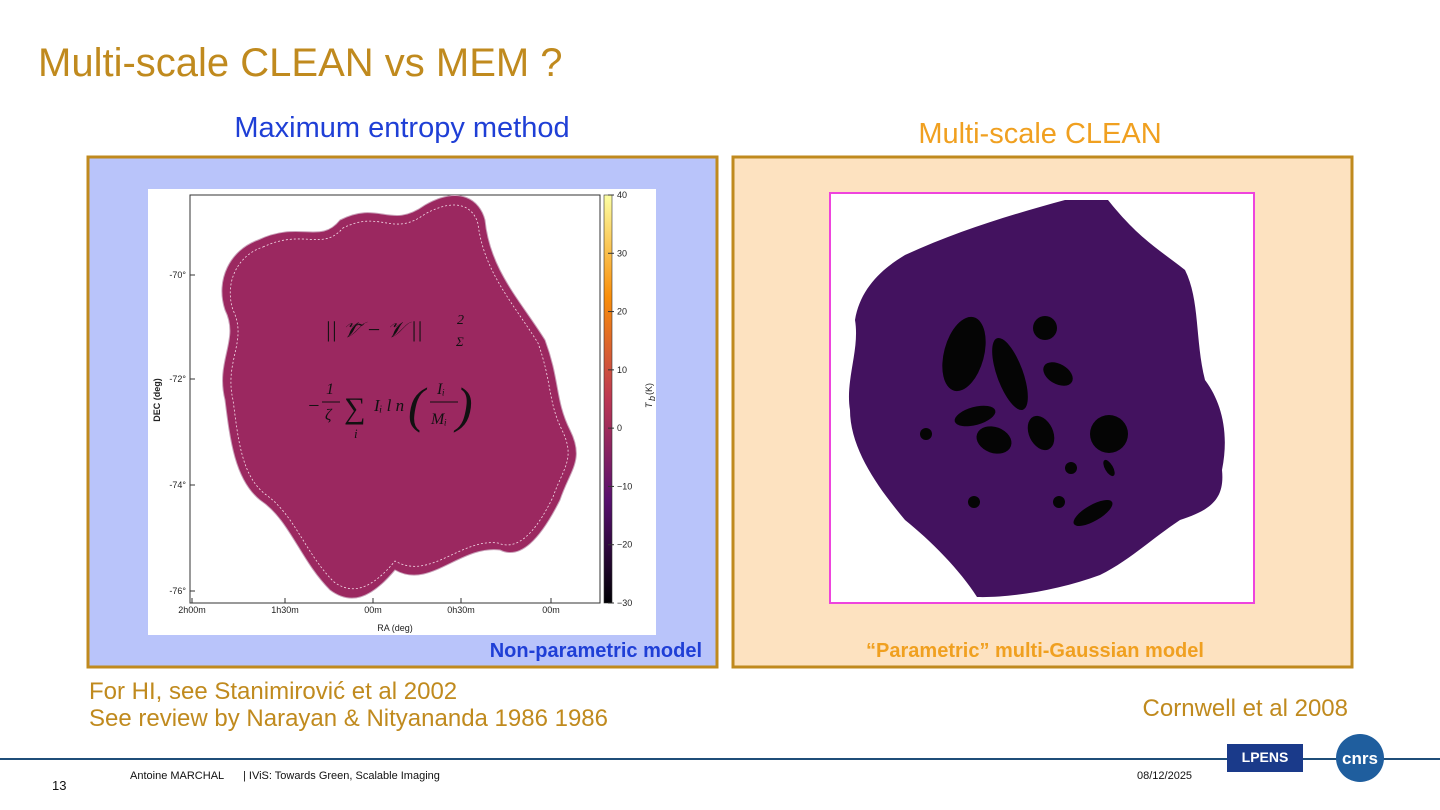 This screenshot has height=810, width=1440. What do you see at coordinates (608, 399) in the screenshot?
I see `colorbar` at bounding box center [608, 399].